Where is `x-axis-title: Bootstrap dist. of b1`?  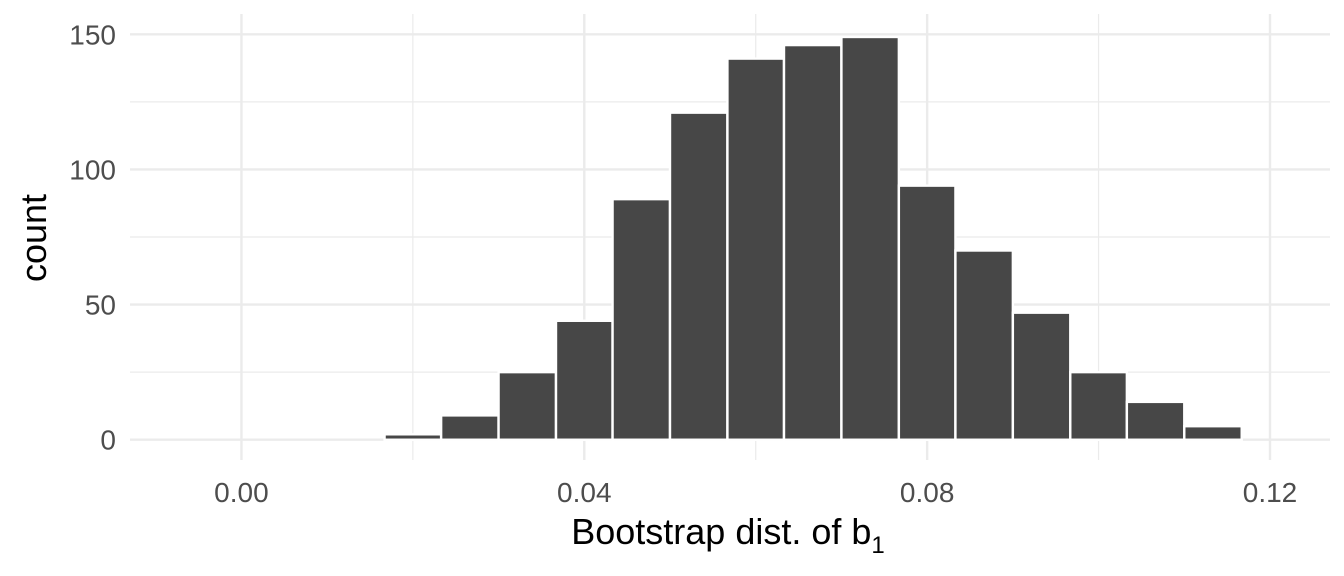 x-axis-title: Bootstrap dist. of b1 is located at coordinates (728, 535).